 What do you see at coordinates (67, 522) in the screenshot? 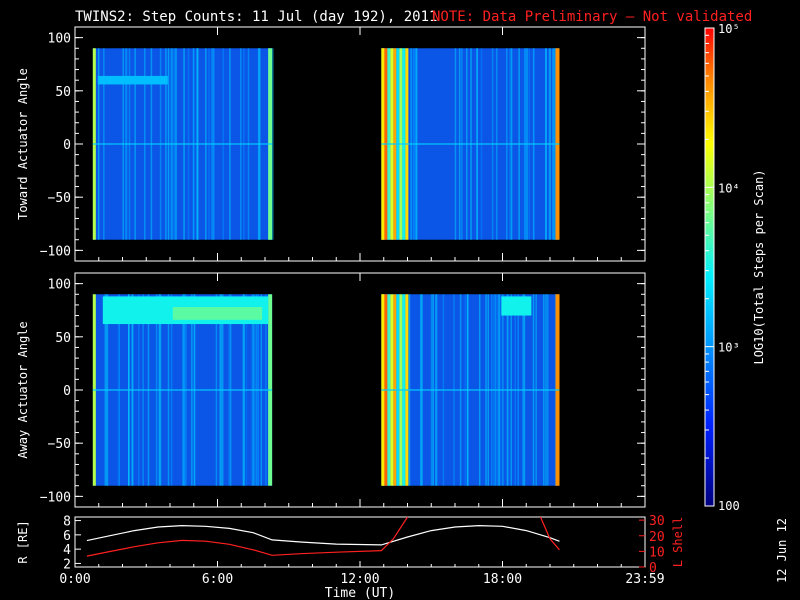
I see `orbit-left-tick-label: 8` at bounding box center [67, 522].